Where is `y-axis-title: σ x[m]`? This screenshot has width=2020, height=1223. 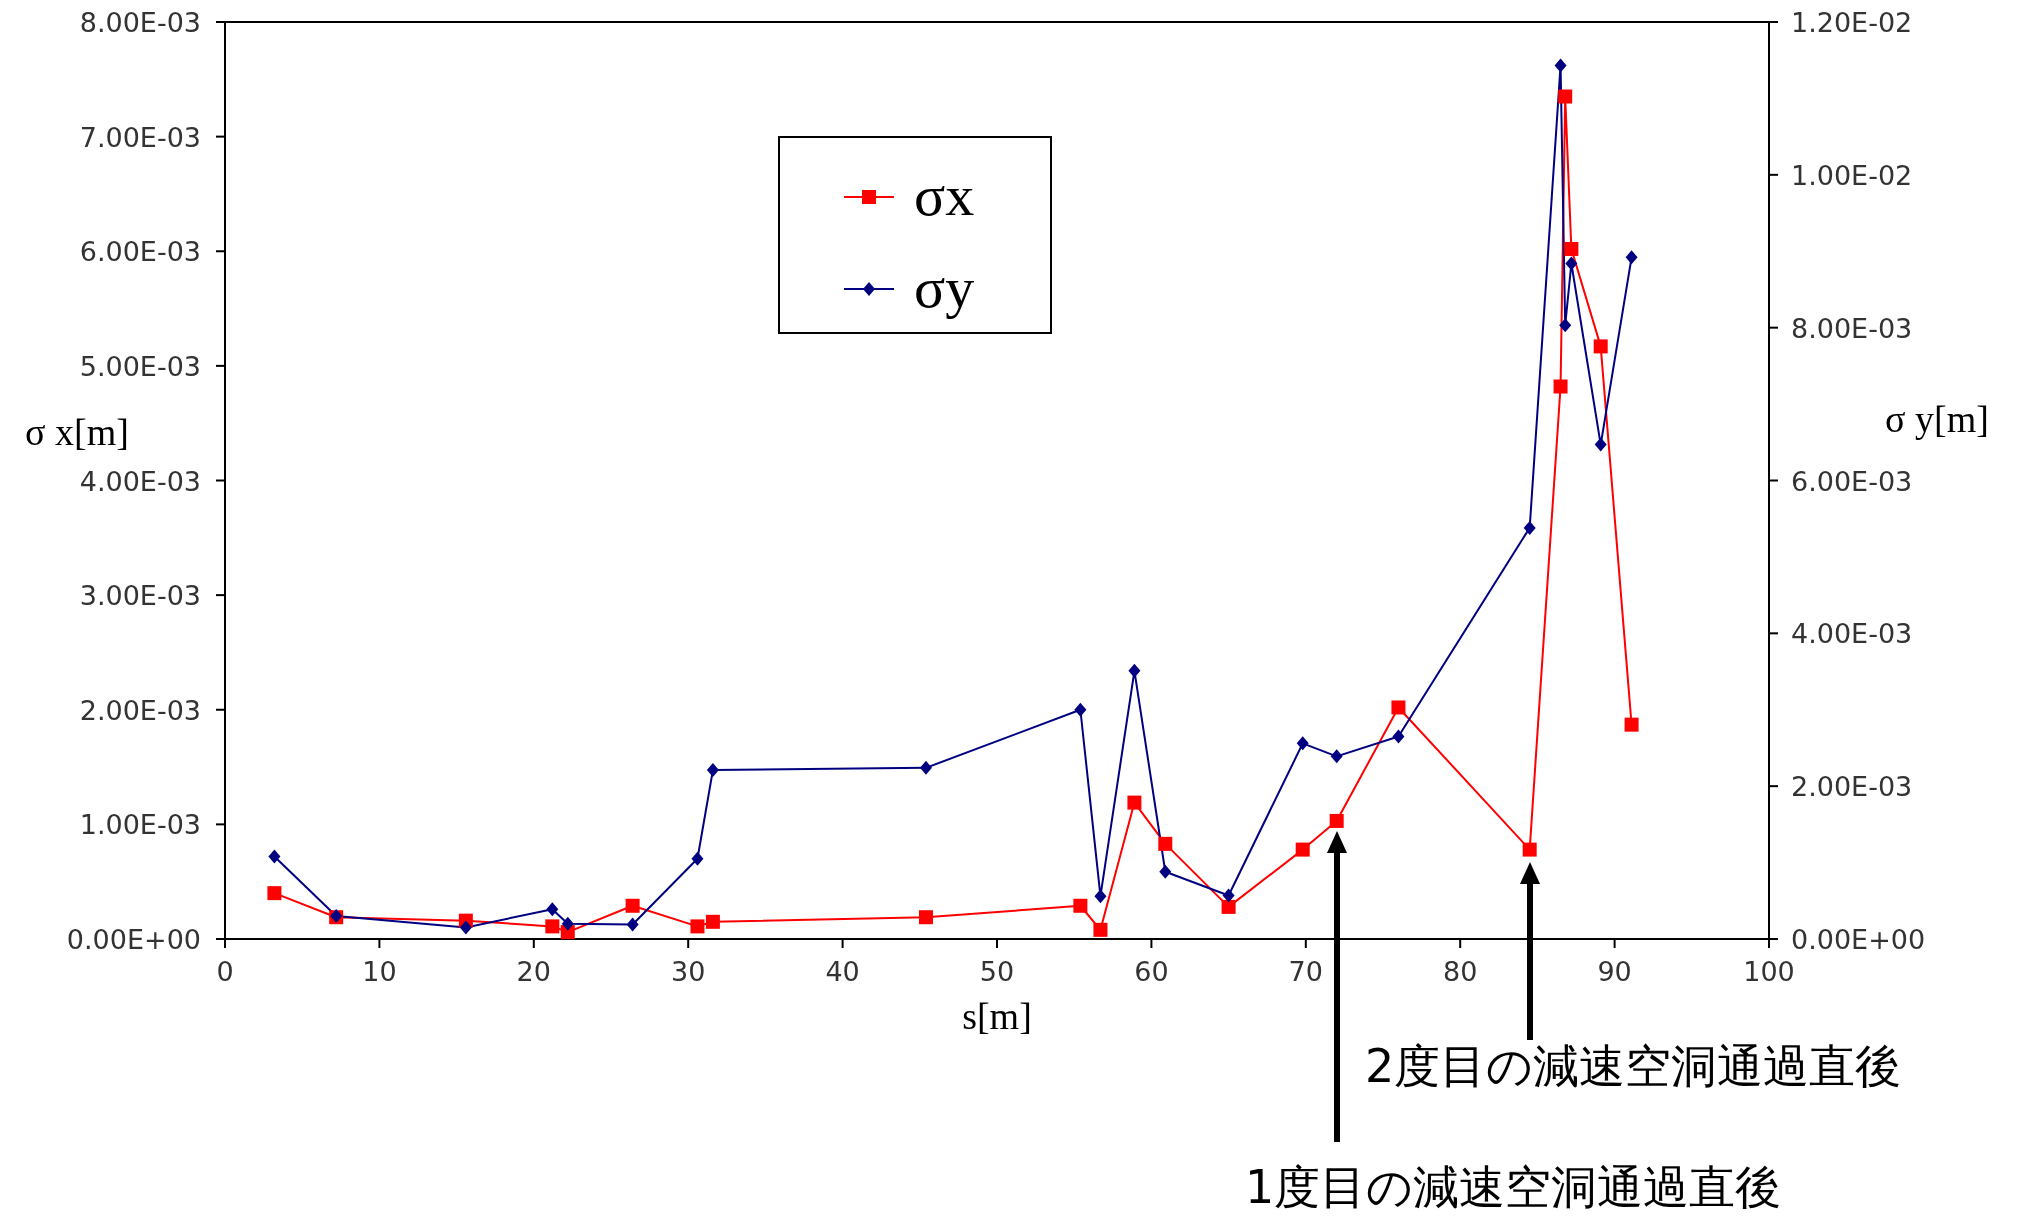
y-axis-title: σ x[m] is located at coordinates (77, 432).